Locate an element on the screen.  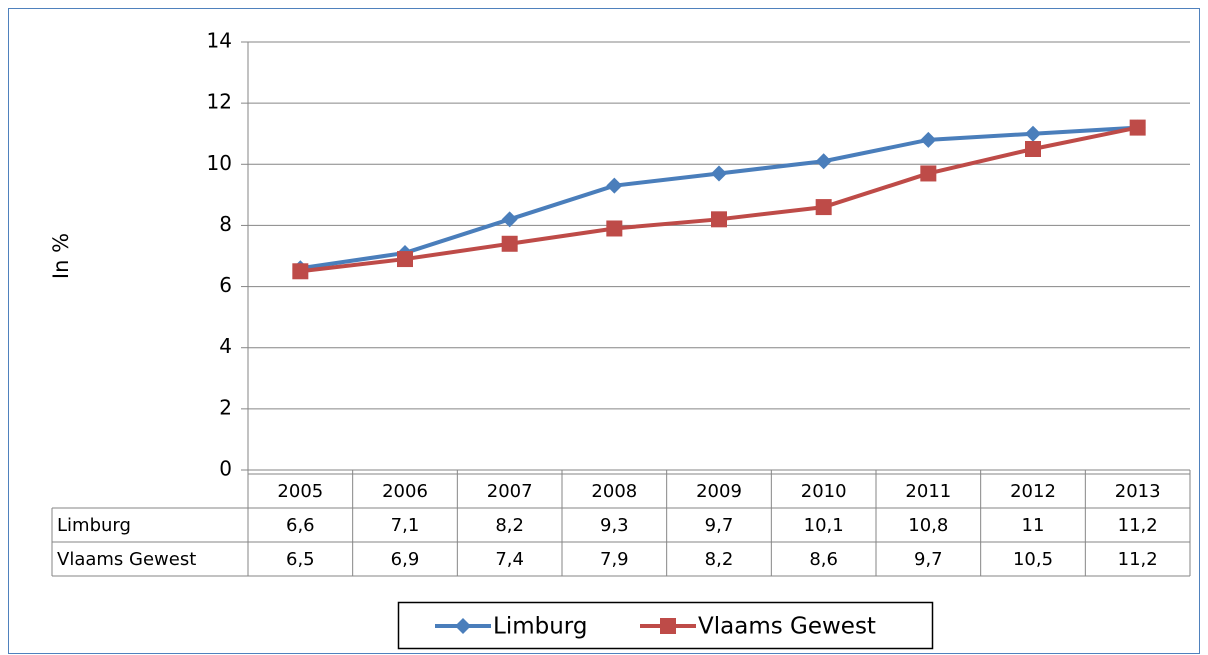
legend-label: Vlaams Gewest is located at coordinates (787, 627).